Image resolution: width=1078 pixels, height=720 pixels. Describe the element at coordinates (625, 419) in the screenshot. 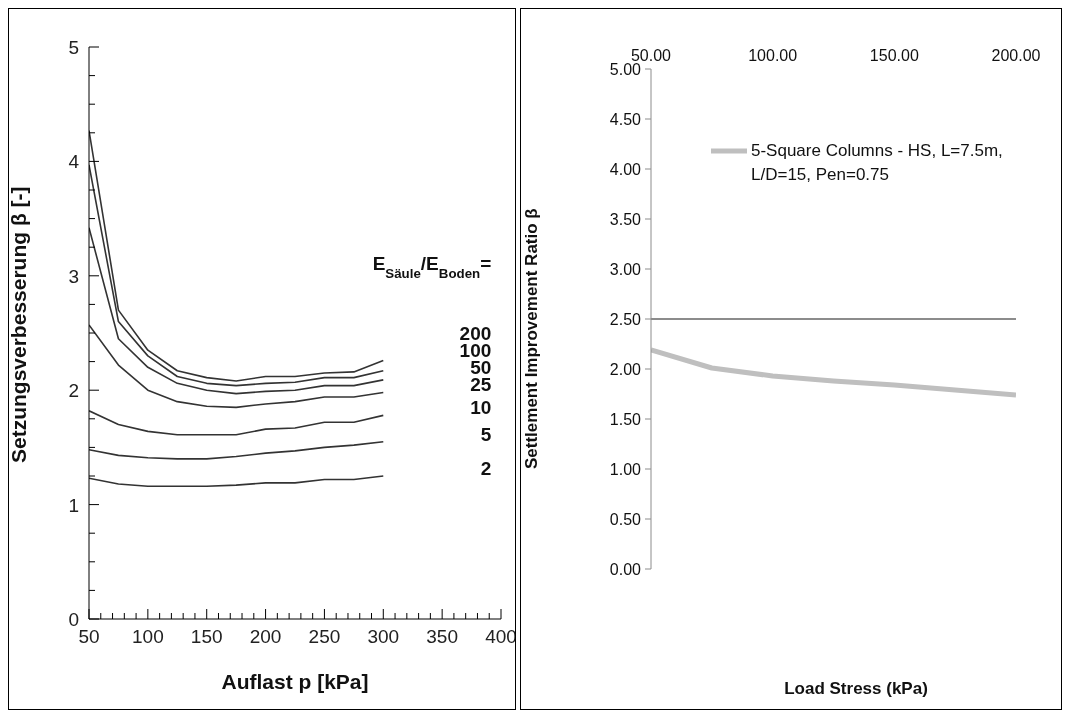

I see `y-tick-label: 1.50` at that location.